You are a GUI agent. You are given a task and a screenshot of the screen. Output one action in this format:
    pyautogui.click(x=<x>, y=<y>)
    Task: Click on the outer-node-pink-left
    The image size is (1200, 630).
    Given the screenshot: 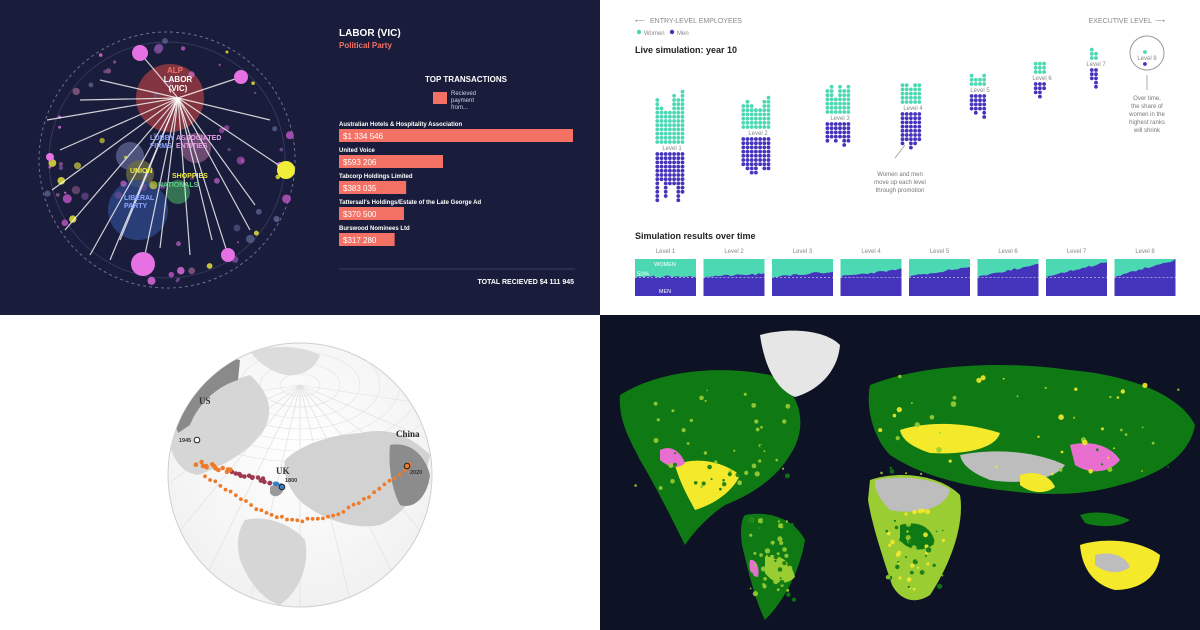 What is the action you would take?
    pyautogui.click(x=50, y=157)
    